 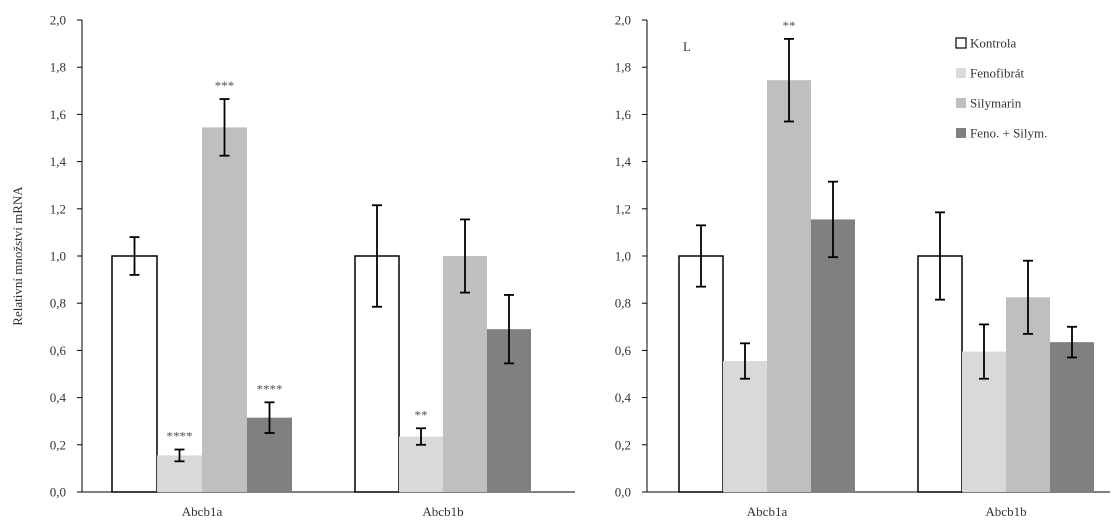 What do you see at coordinates (17, 256) in the screenshot?
I see `y-axis-title: Relativní množství mRNA` at bounding box center [17, 256].